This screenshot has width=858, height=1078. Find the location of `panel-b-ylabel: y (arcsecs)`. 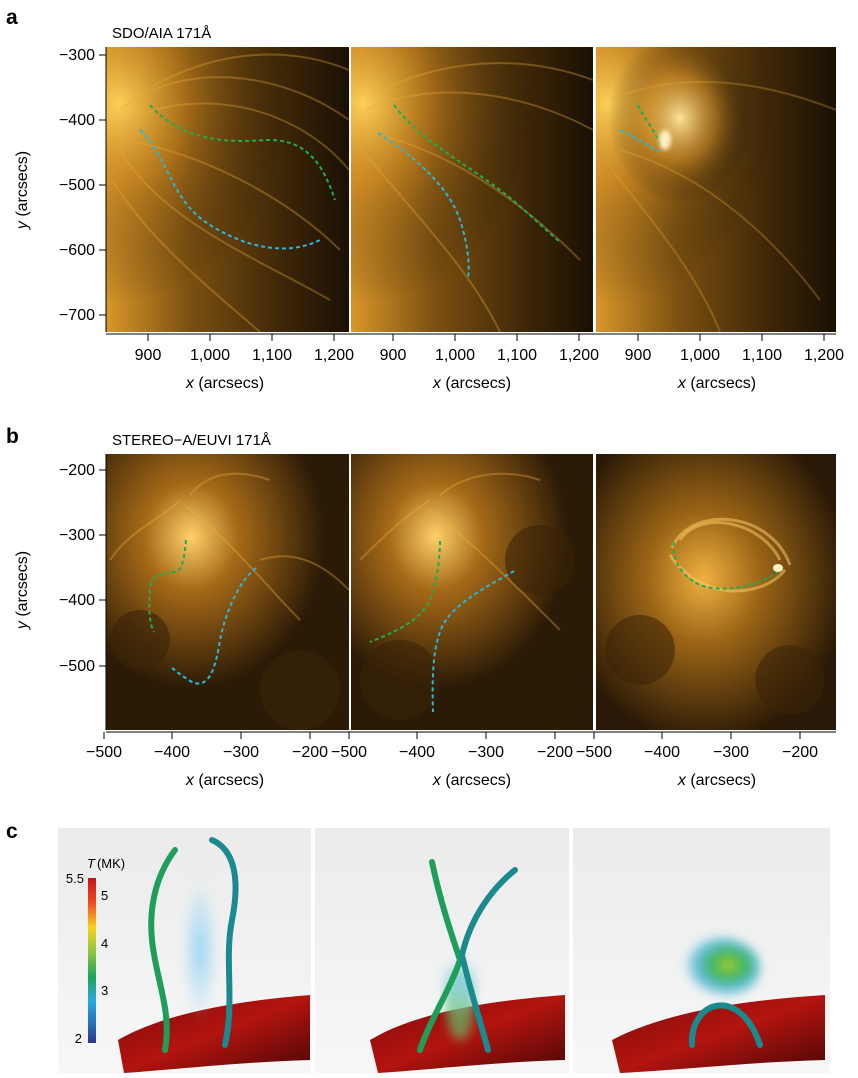

panel-b-ylabel: y (arcsecs) is located at coordinates (22, 590).